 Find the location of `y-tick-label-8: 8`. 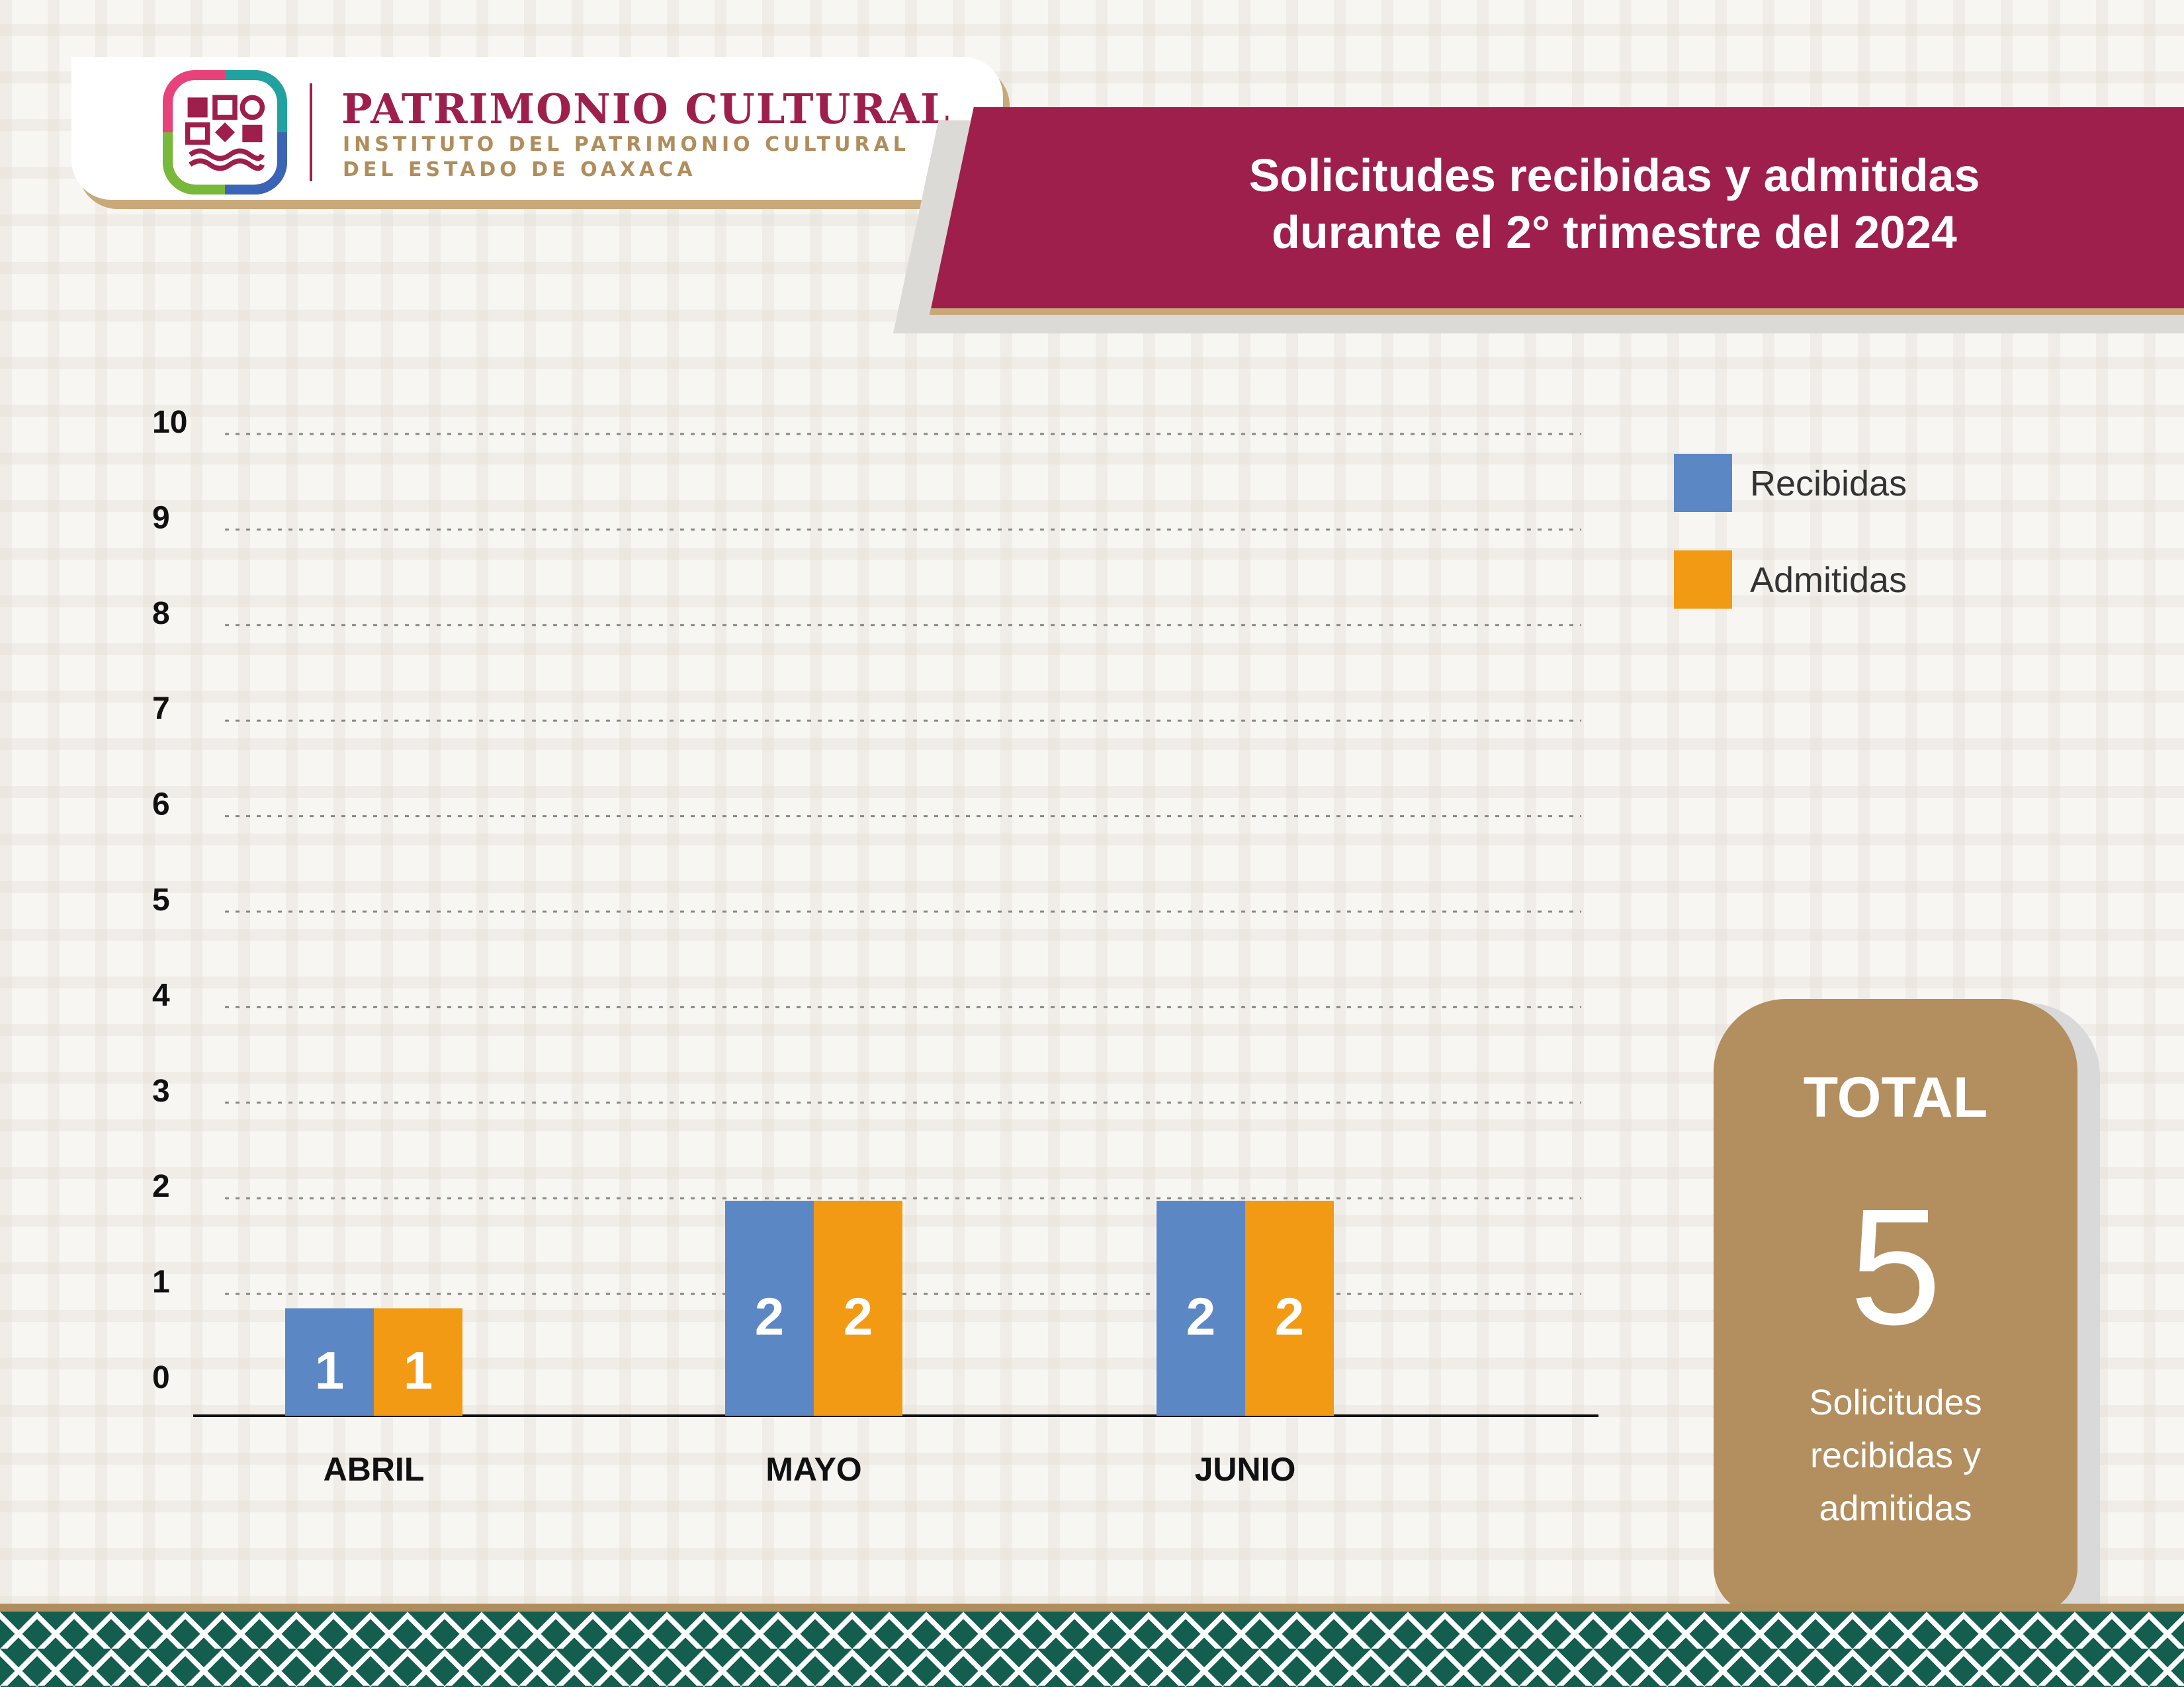

y-tick-label-8: 8 is located at coordinates (161, 613).